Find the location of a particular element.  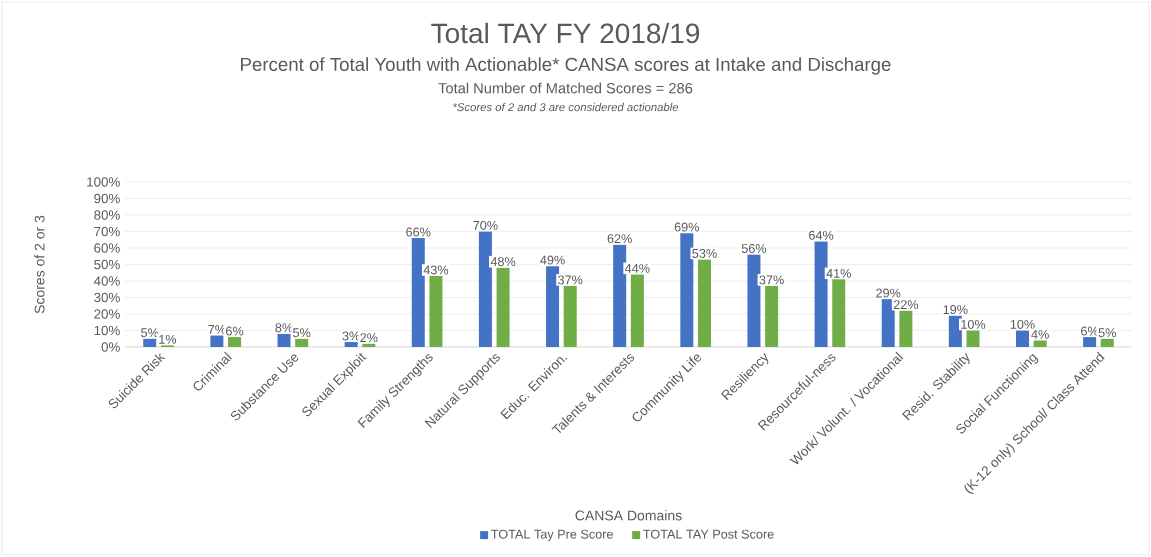

data-label: 4% is located at coordinates (1040, 334).